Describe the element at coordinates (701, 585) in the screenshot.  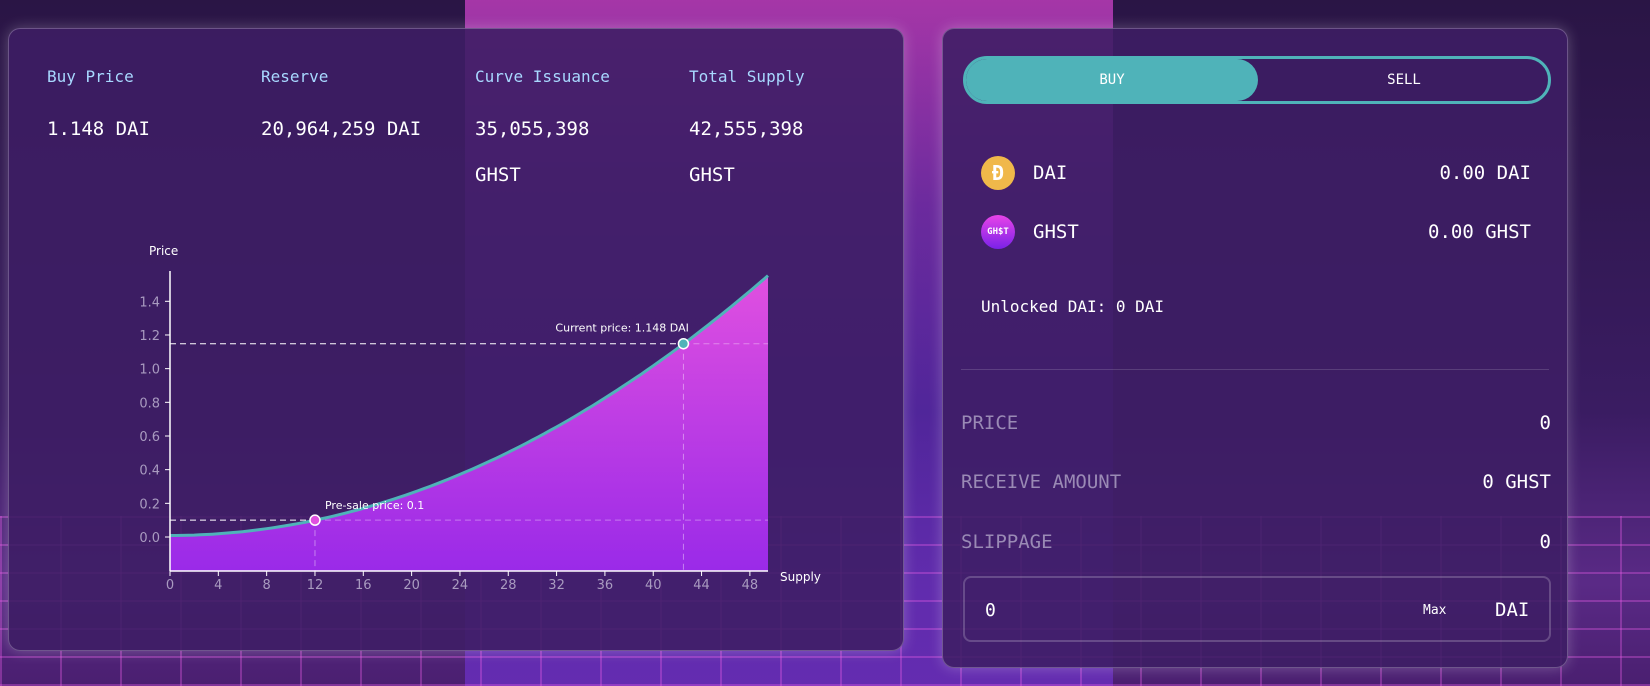
I see `x-tick-label: 44` at that location.